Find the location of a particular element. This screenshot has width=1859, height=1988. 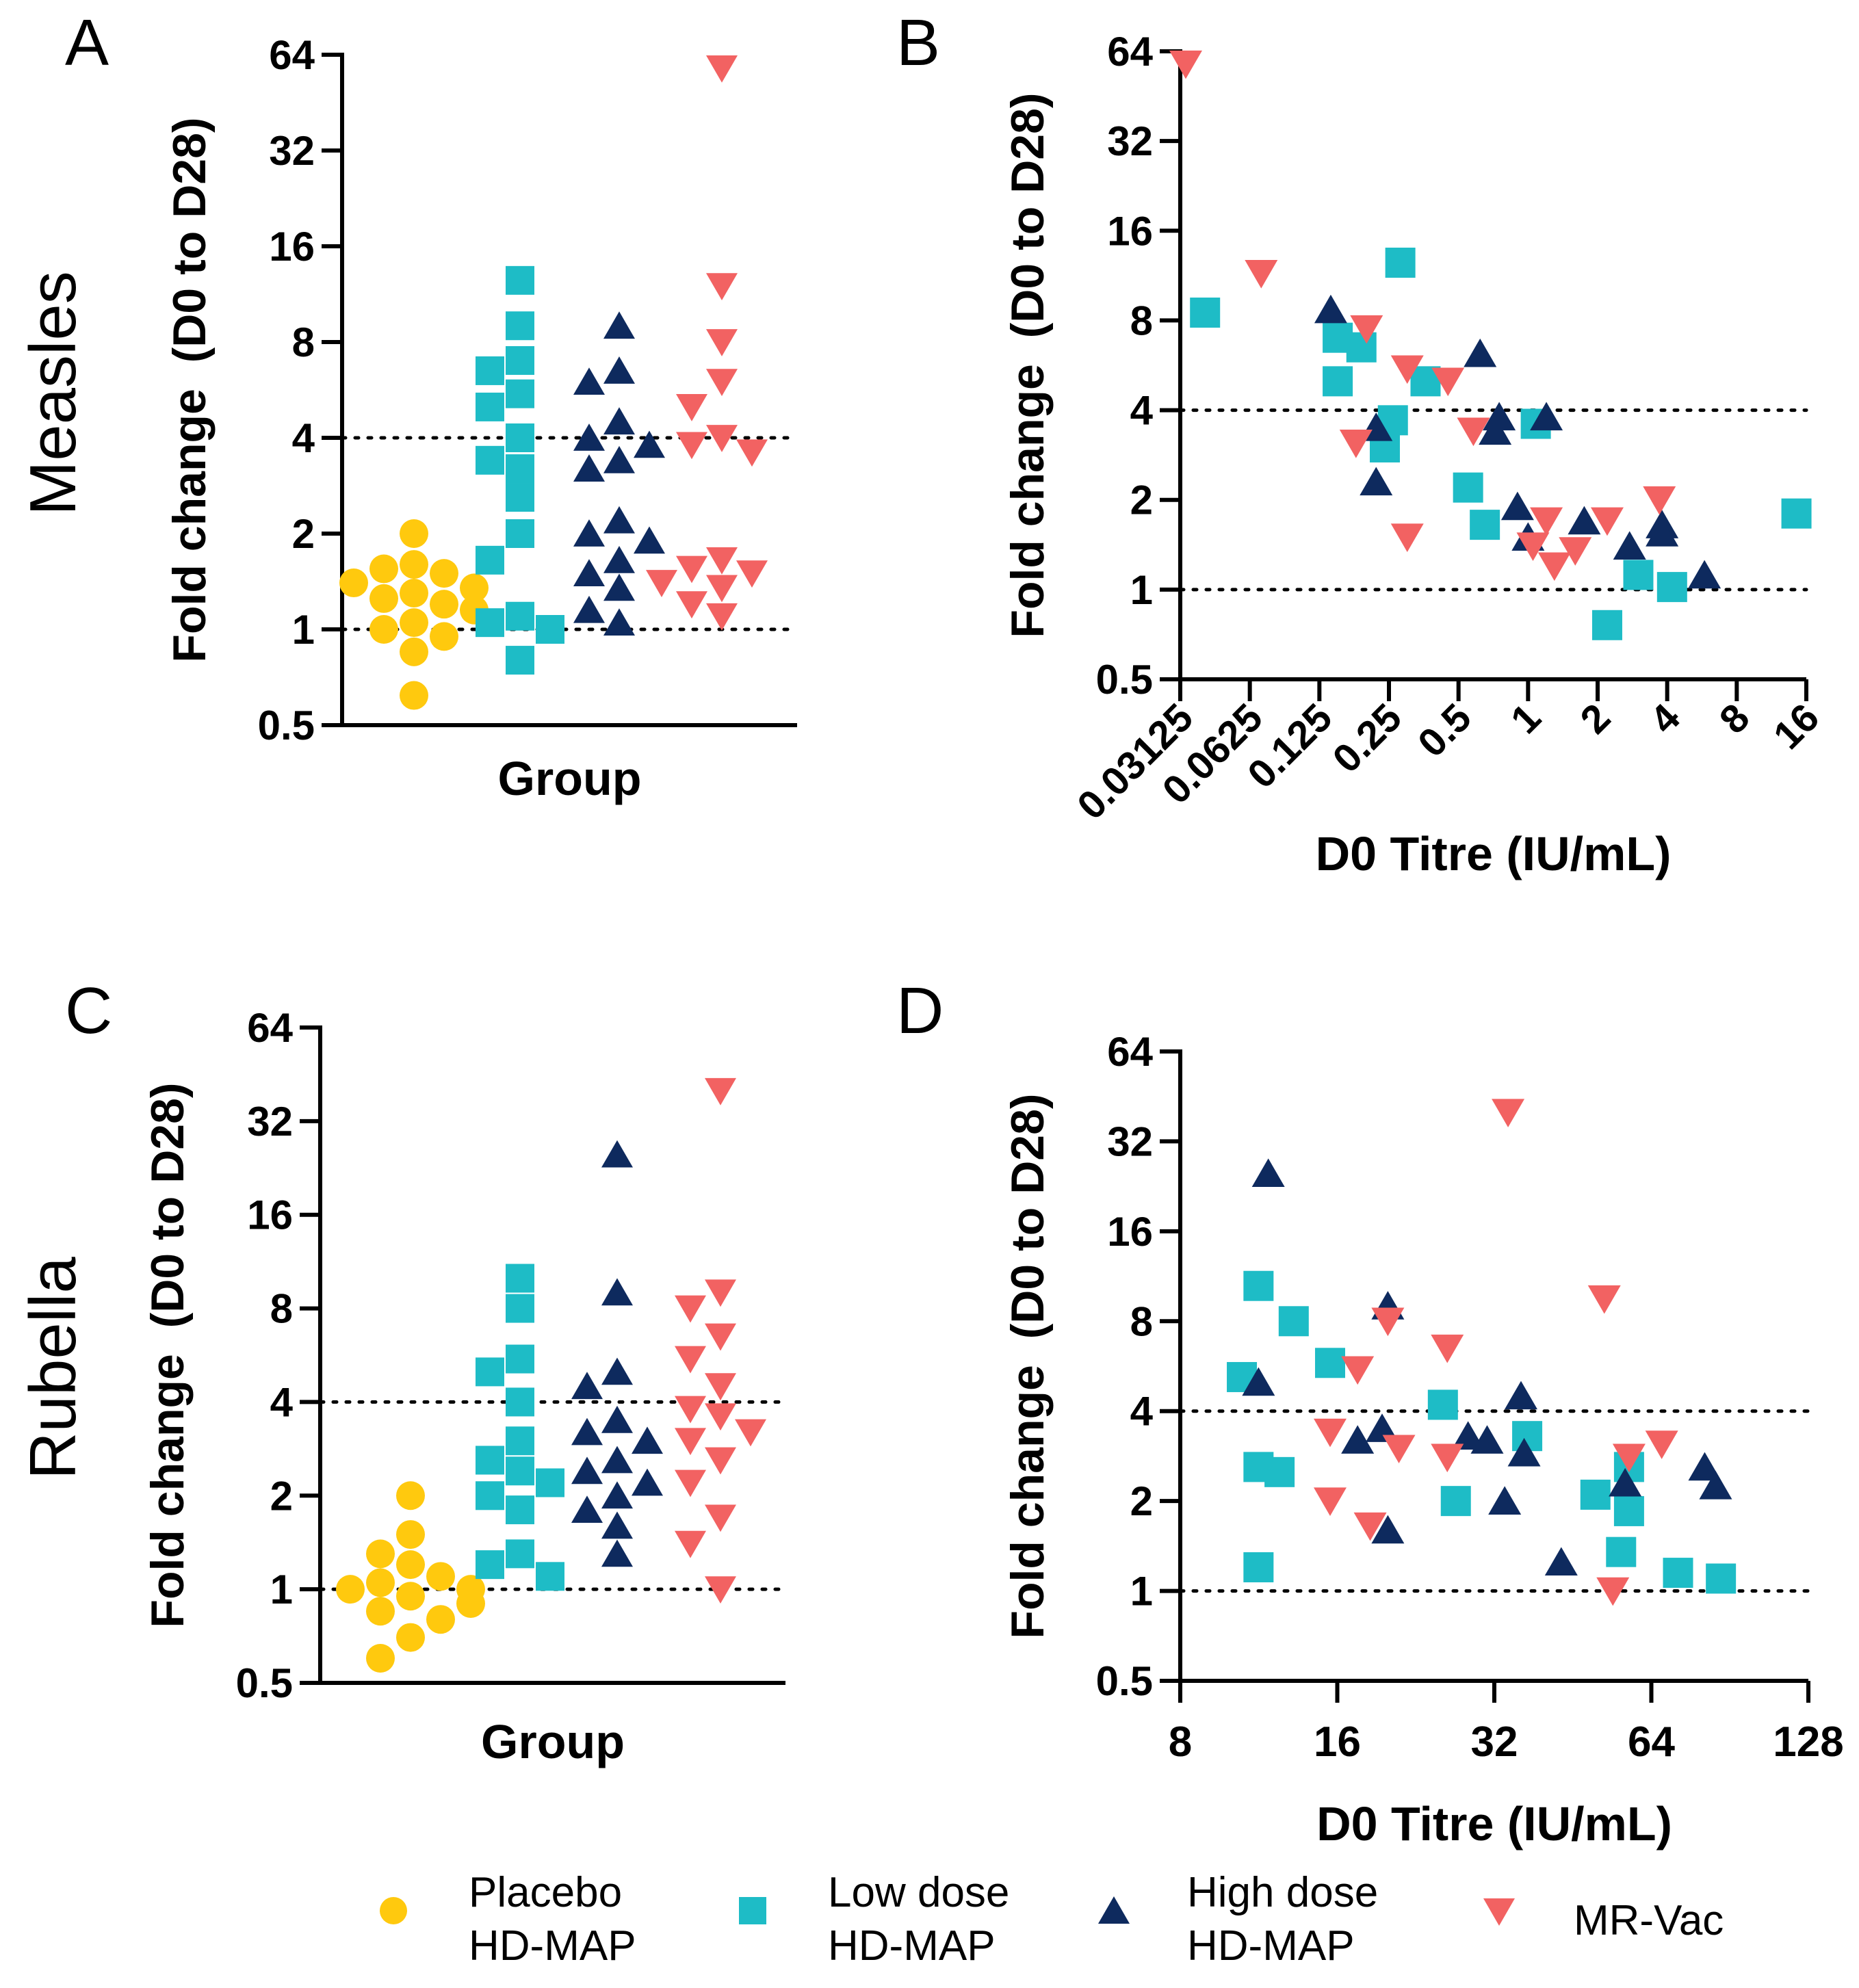

x-tick-label: 0.25 is located at coordinates (1367, 738).